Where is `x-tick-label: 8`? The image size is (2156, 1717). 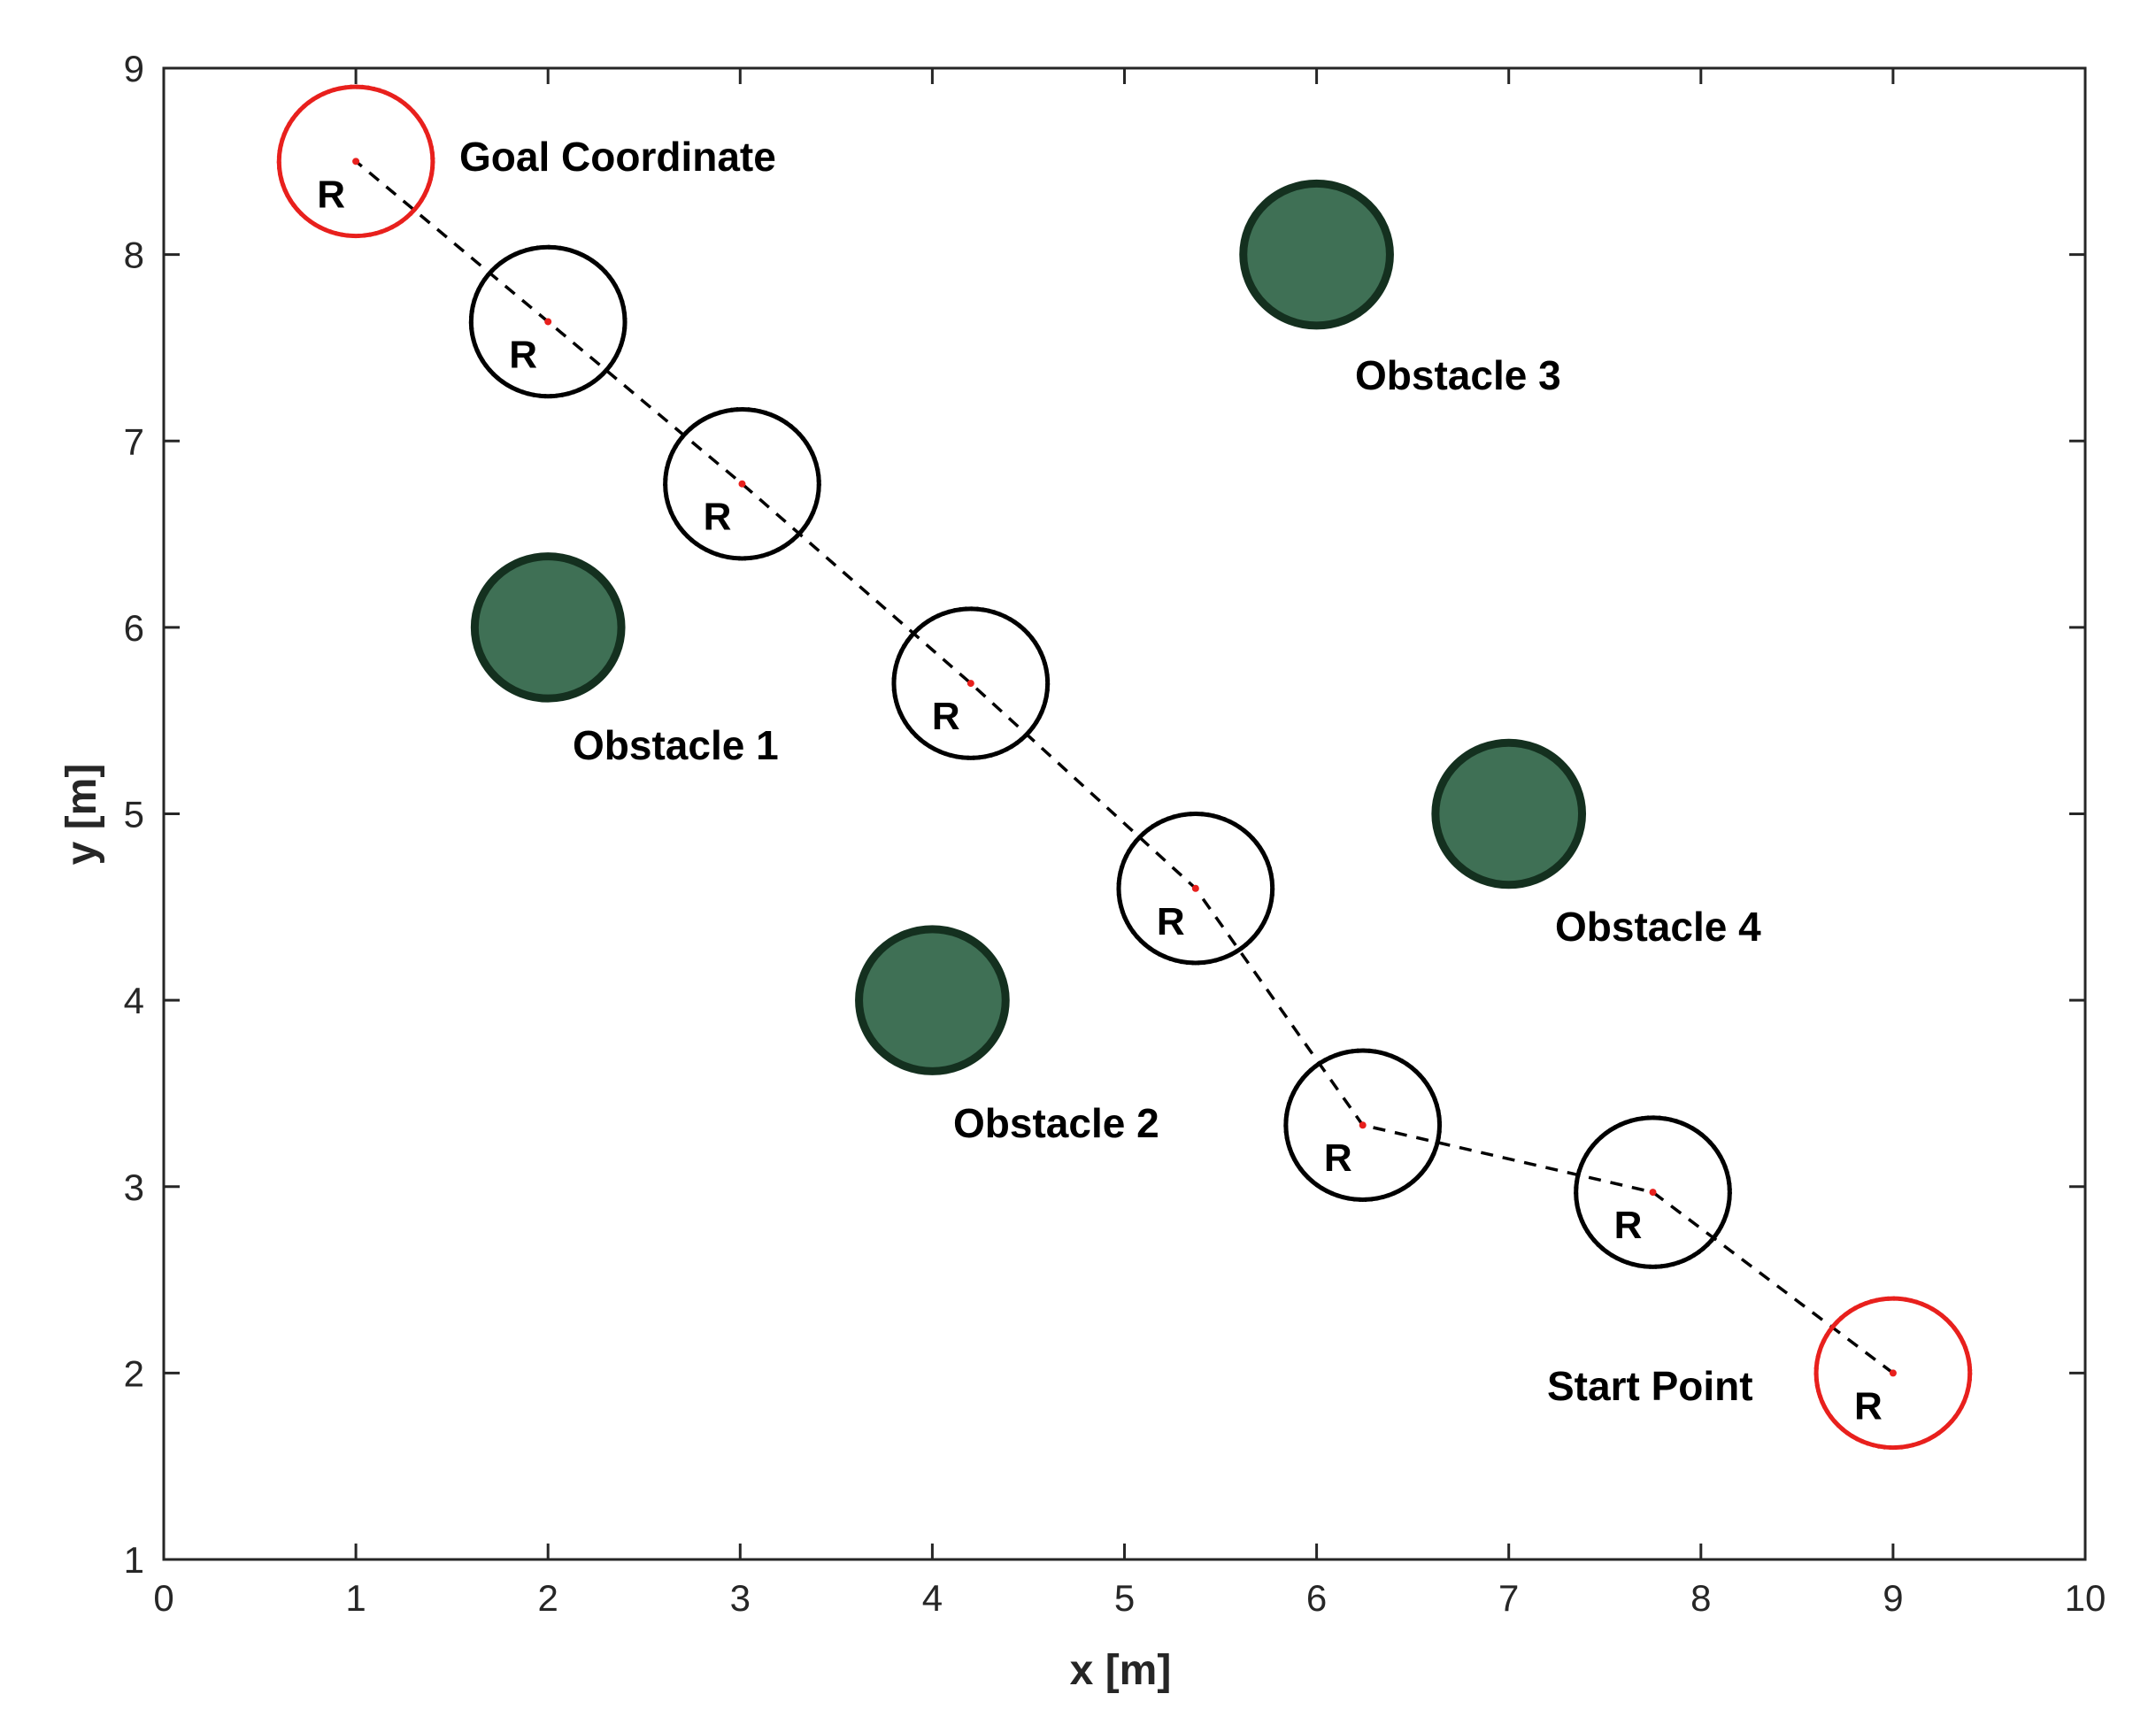
x-tick-label: 8 is located at coordinates (1701, 1598).